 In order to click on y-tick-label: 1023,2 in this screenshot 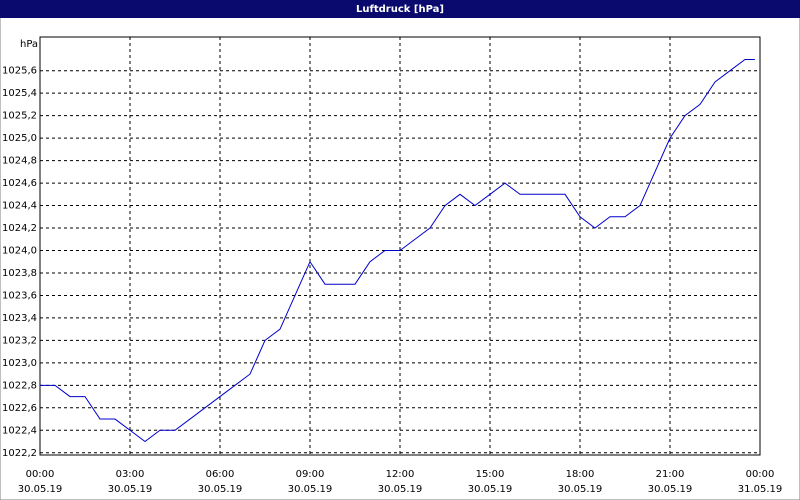, I will do `click(19, 340)`.